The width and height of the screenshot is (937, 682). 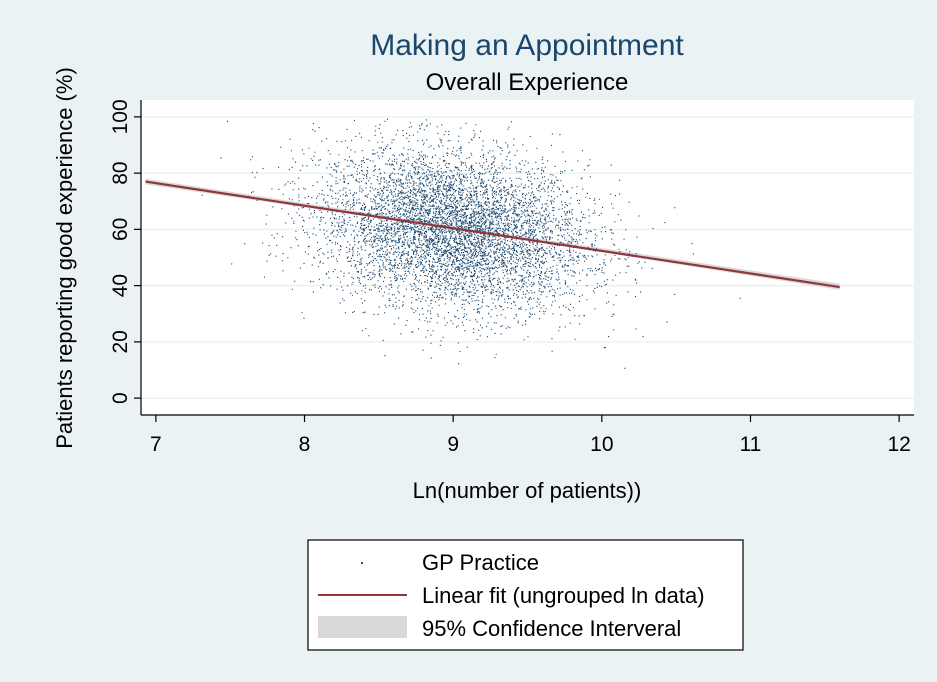 What do you see at coordinates (120, 285) in the screenshot?
I see `y-tick-label: 40` at bounding box center [120, 285].